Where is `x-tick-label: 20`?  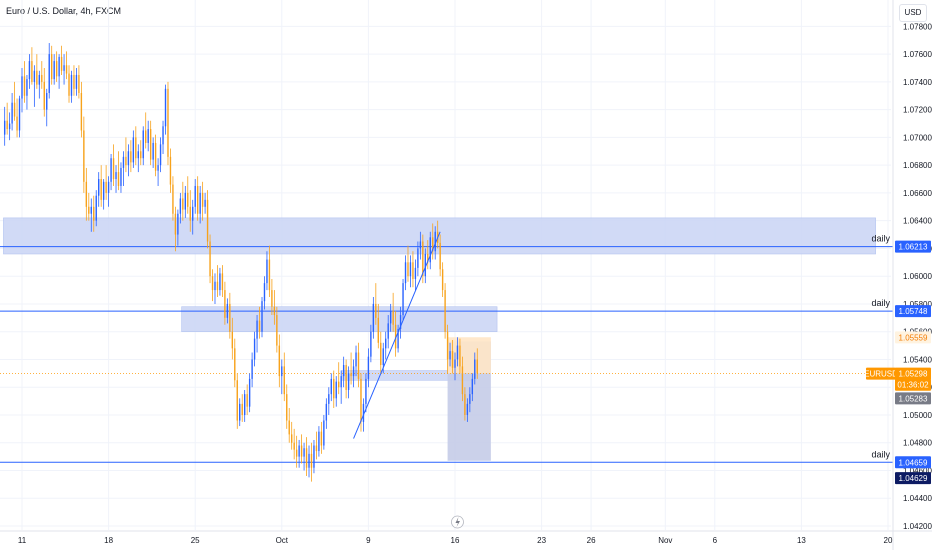 x-tick-label: 20 is located at coordinates (888, 540).